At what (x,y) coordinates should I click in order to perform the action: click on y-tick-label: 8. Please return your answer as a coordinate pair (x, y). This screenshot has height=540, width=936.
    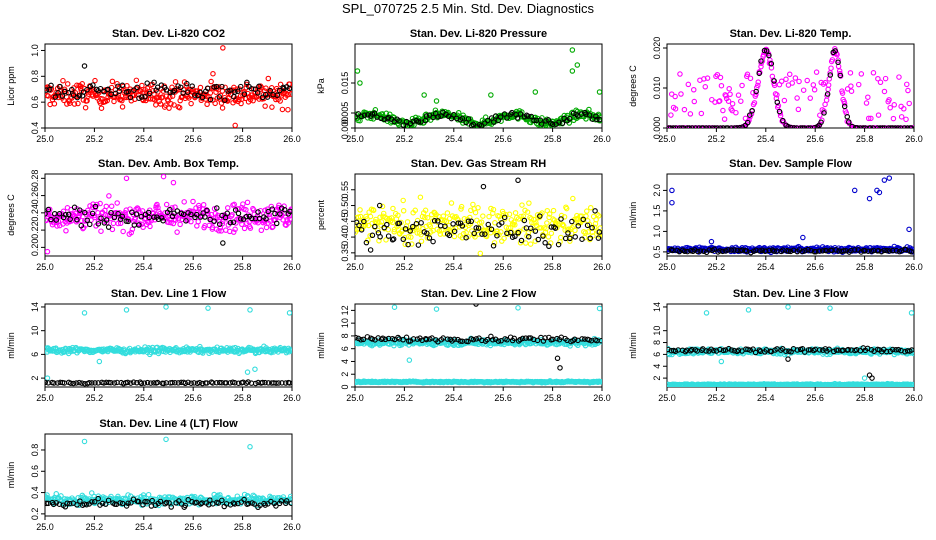
    Looking at the image, I should click on (345, 335).